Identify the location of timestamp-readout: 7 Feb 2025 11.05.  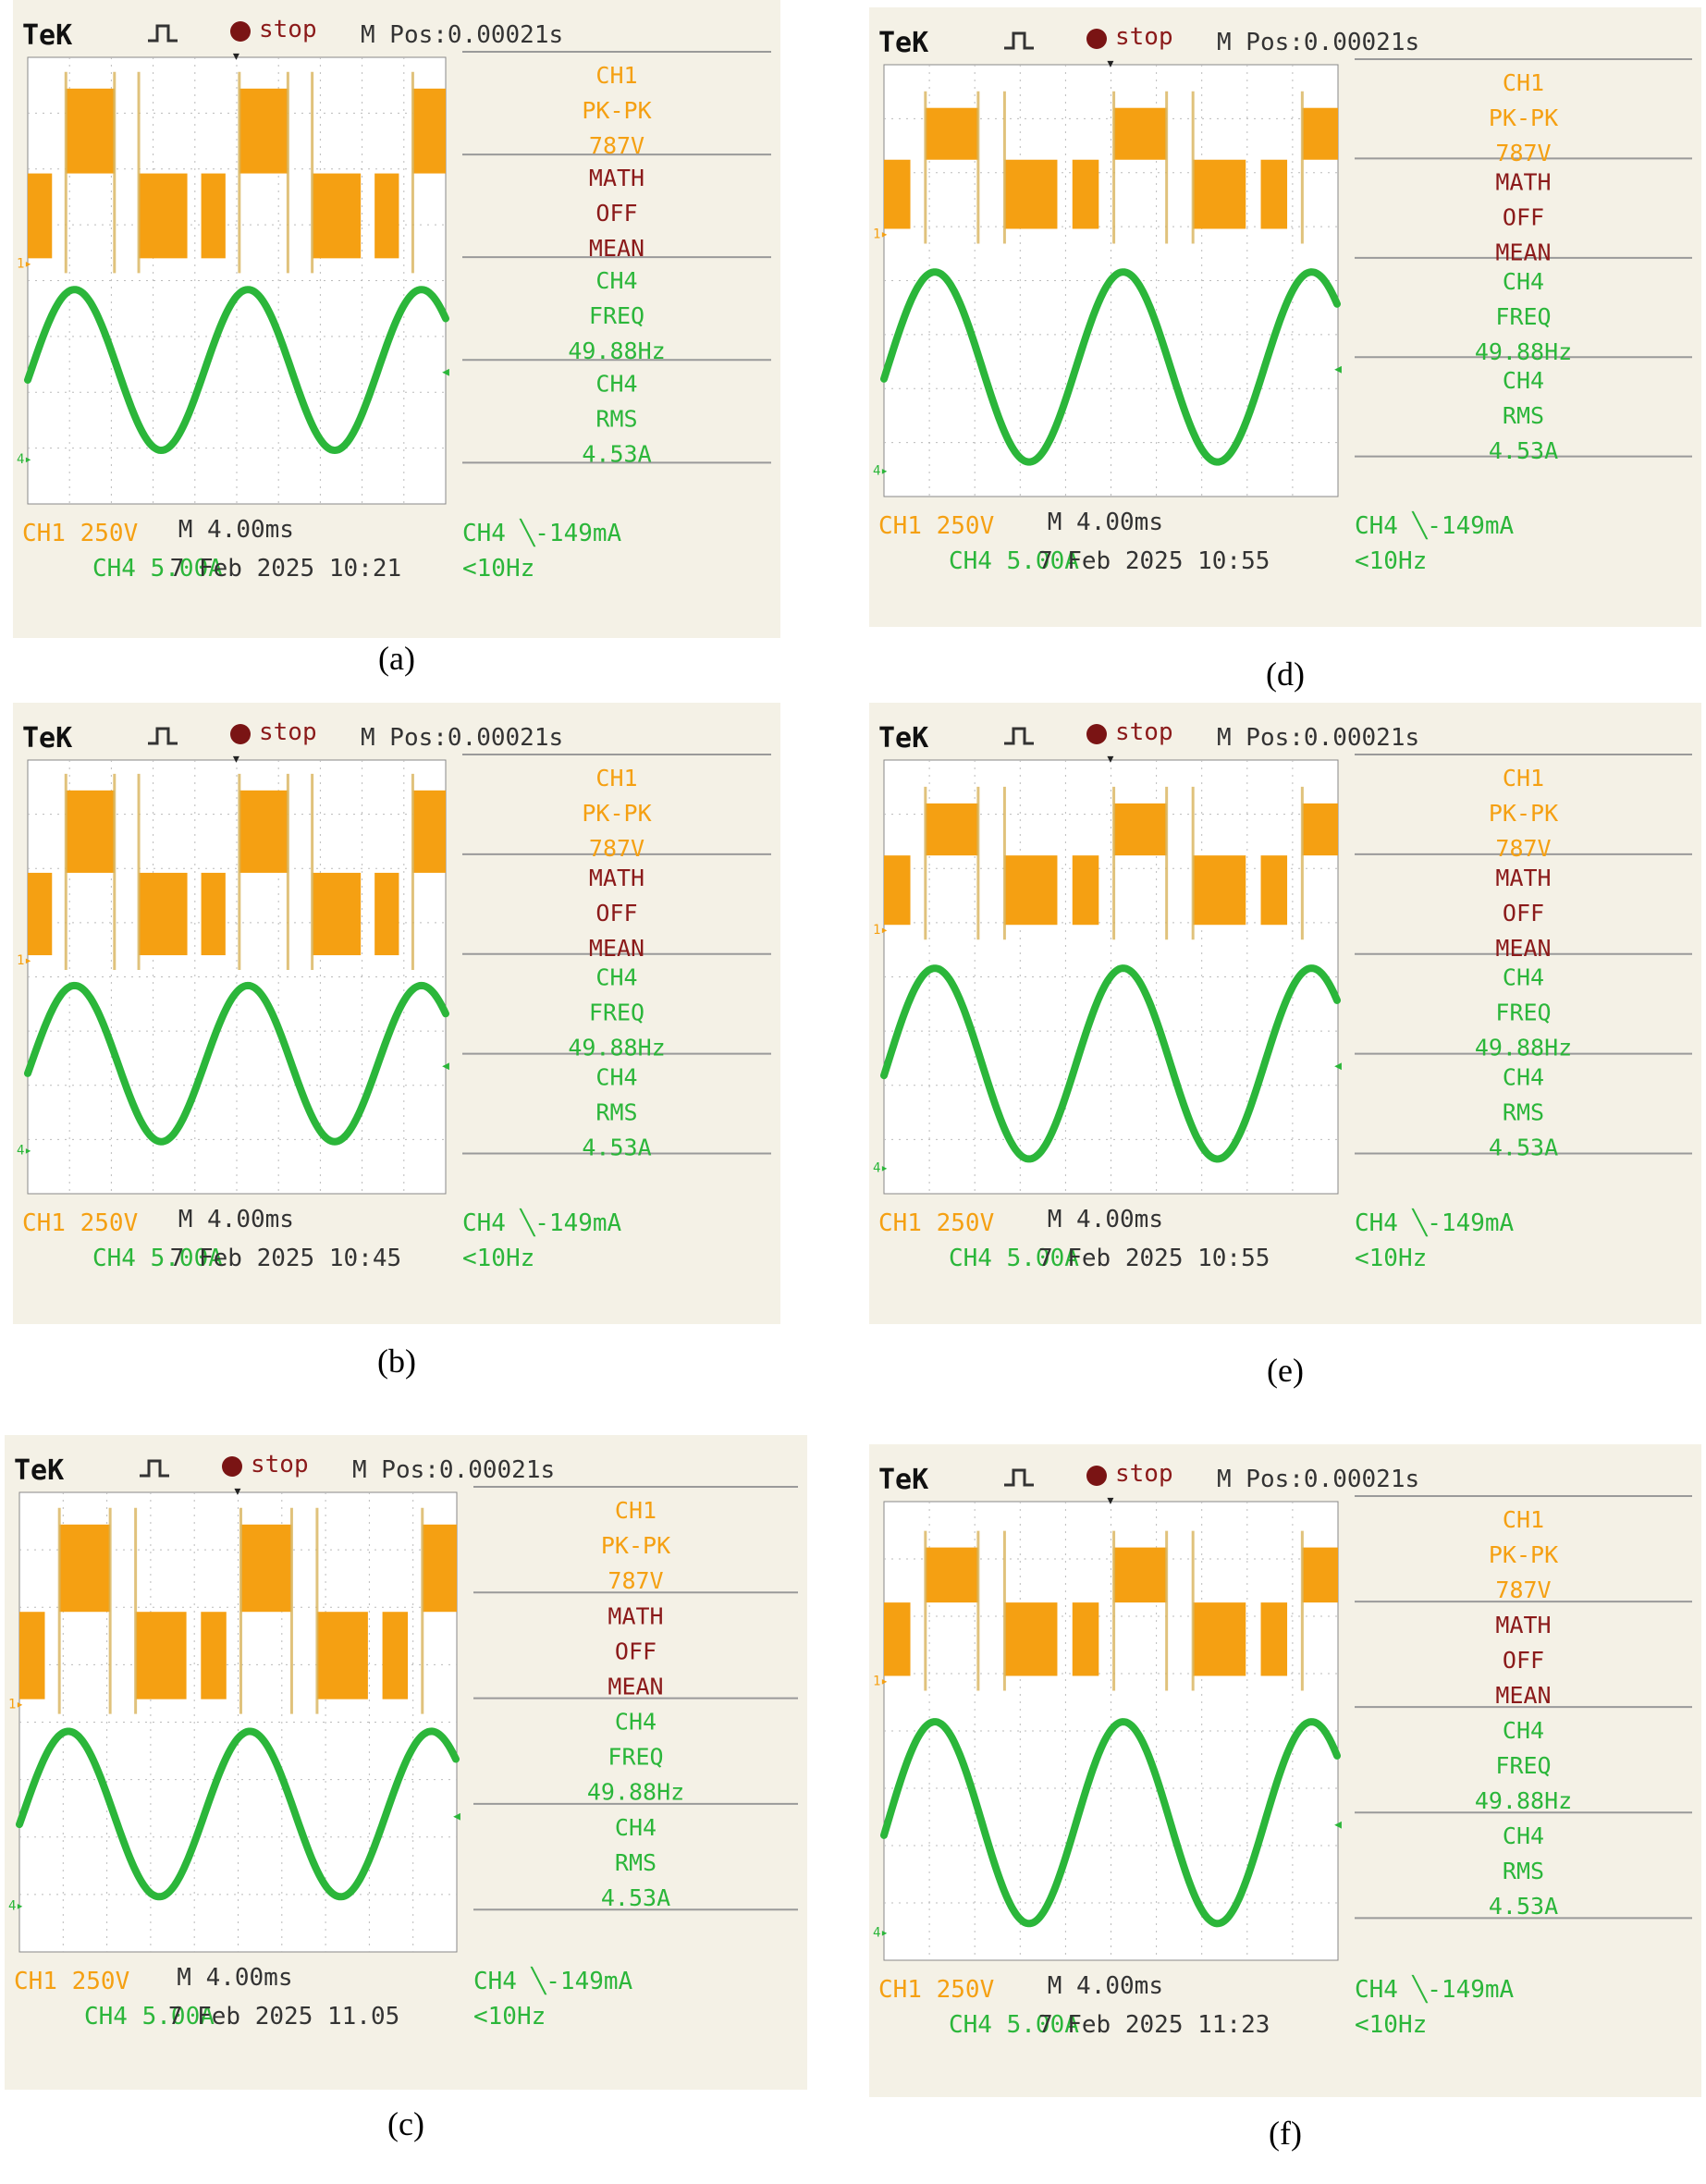
(283, 2017).